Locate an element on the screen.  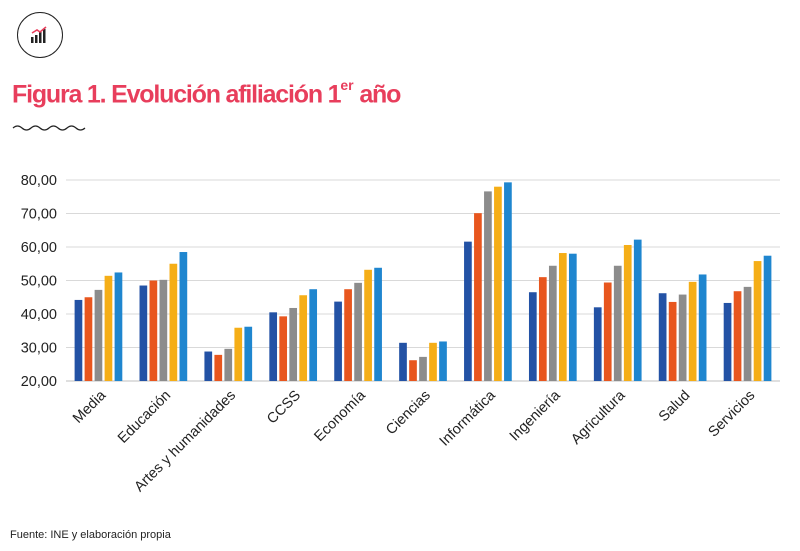
logo is located at coordinates (40, 35).